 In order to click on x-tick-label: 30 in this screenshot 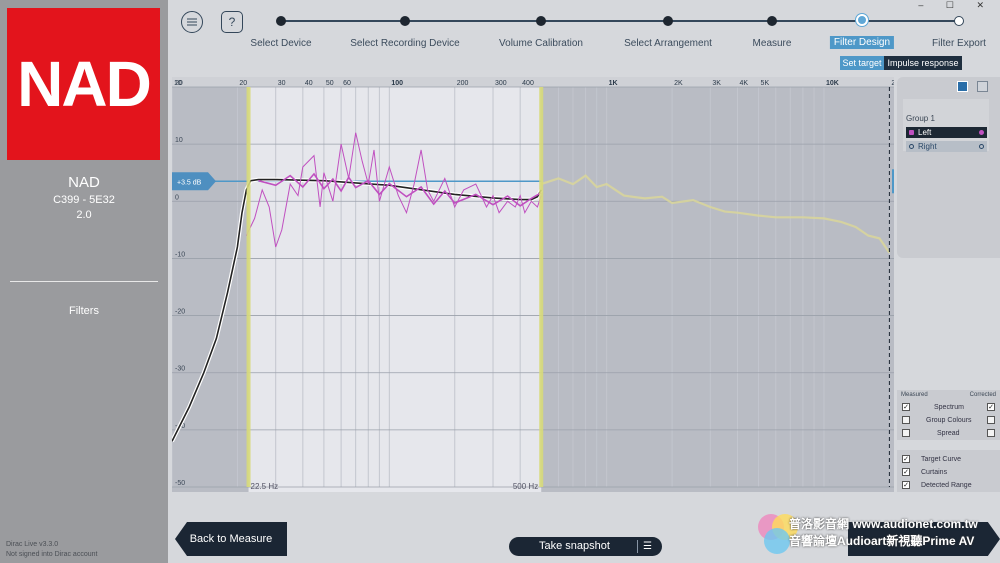, I will do `click(282, 83)`.